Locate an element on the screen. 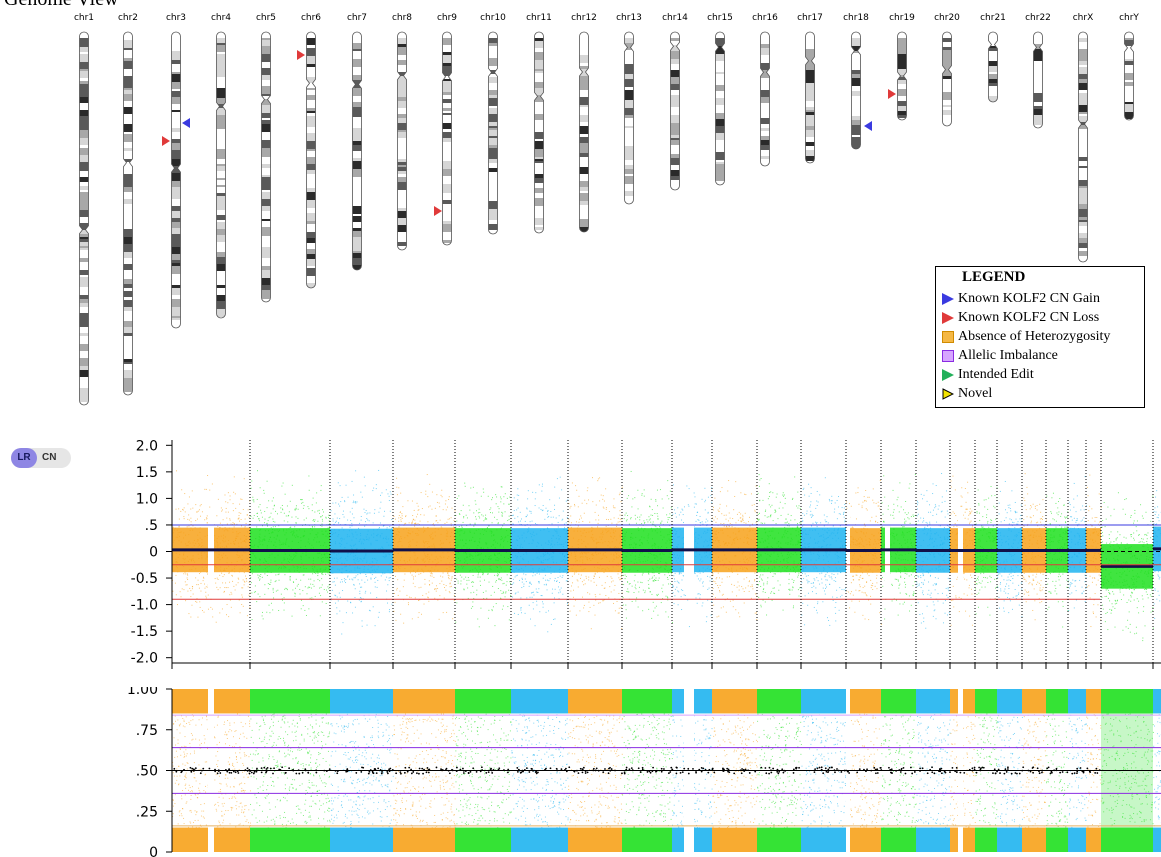  chromosome-label: chr3 is located at coordinates (176, 18).